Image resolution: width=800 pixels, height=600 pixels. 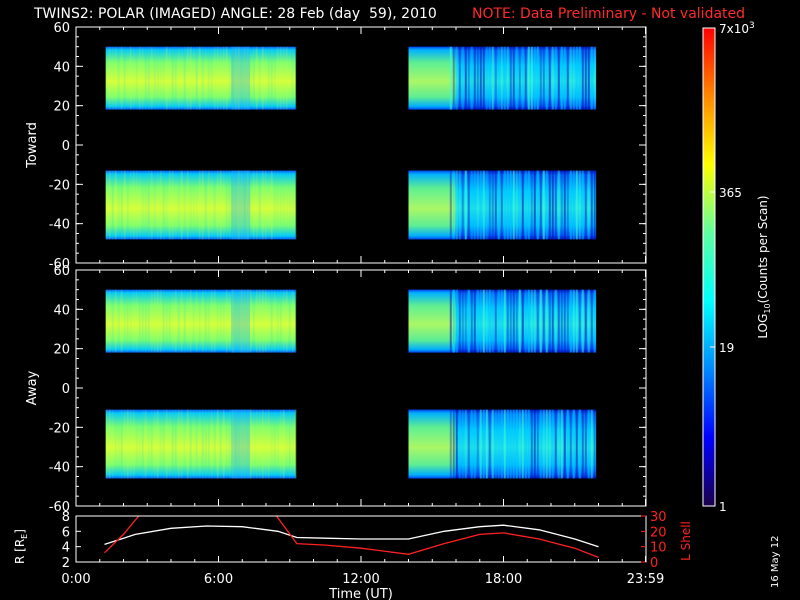 I want to click on y-tick-label: 60, so click(x=61, y=271).